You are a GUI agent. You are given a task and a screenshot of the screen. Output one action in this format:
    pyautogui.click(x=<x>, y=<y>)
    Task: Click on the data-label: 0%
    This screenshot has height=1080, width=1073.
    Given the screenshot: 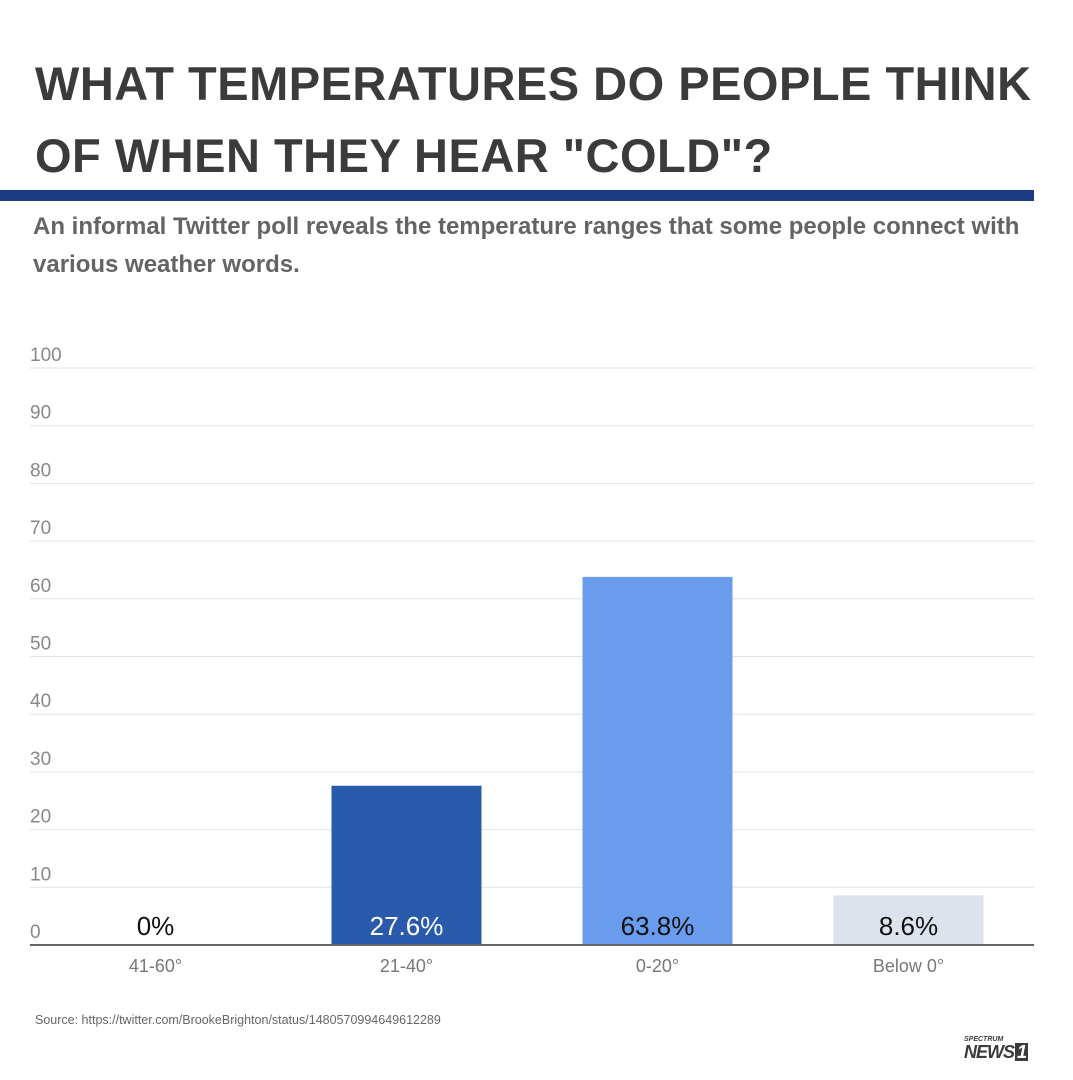 What is the action you would take?
    pyautogui.click(x=156, y=926)
    